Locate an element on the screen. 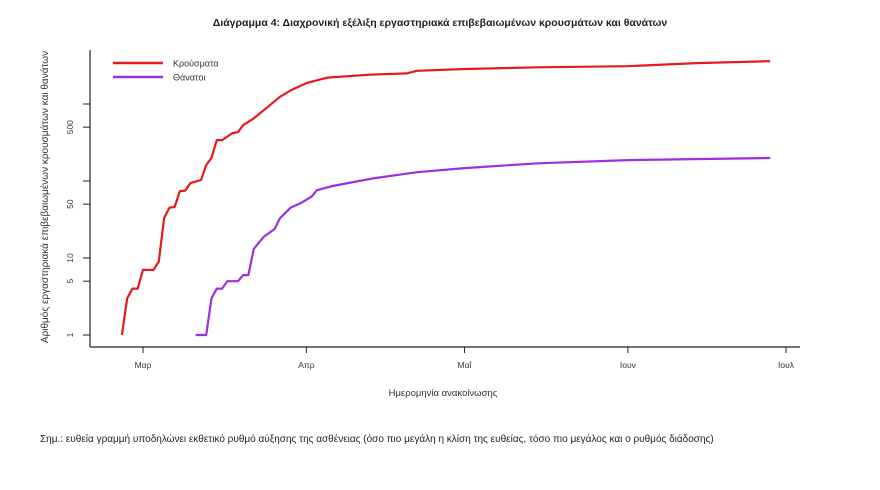 The width and height of the screenshot is (880, 490). y-tick-label: 10 is located at coordinates (70, 258).